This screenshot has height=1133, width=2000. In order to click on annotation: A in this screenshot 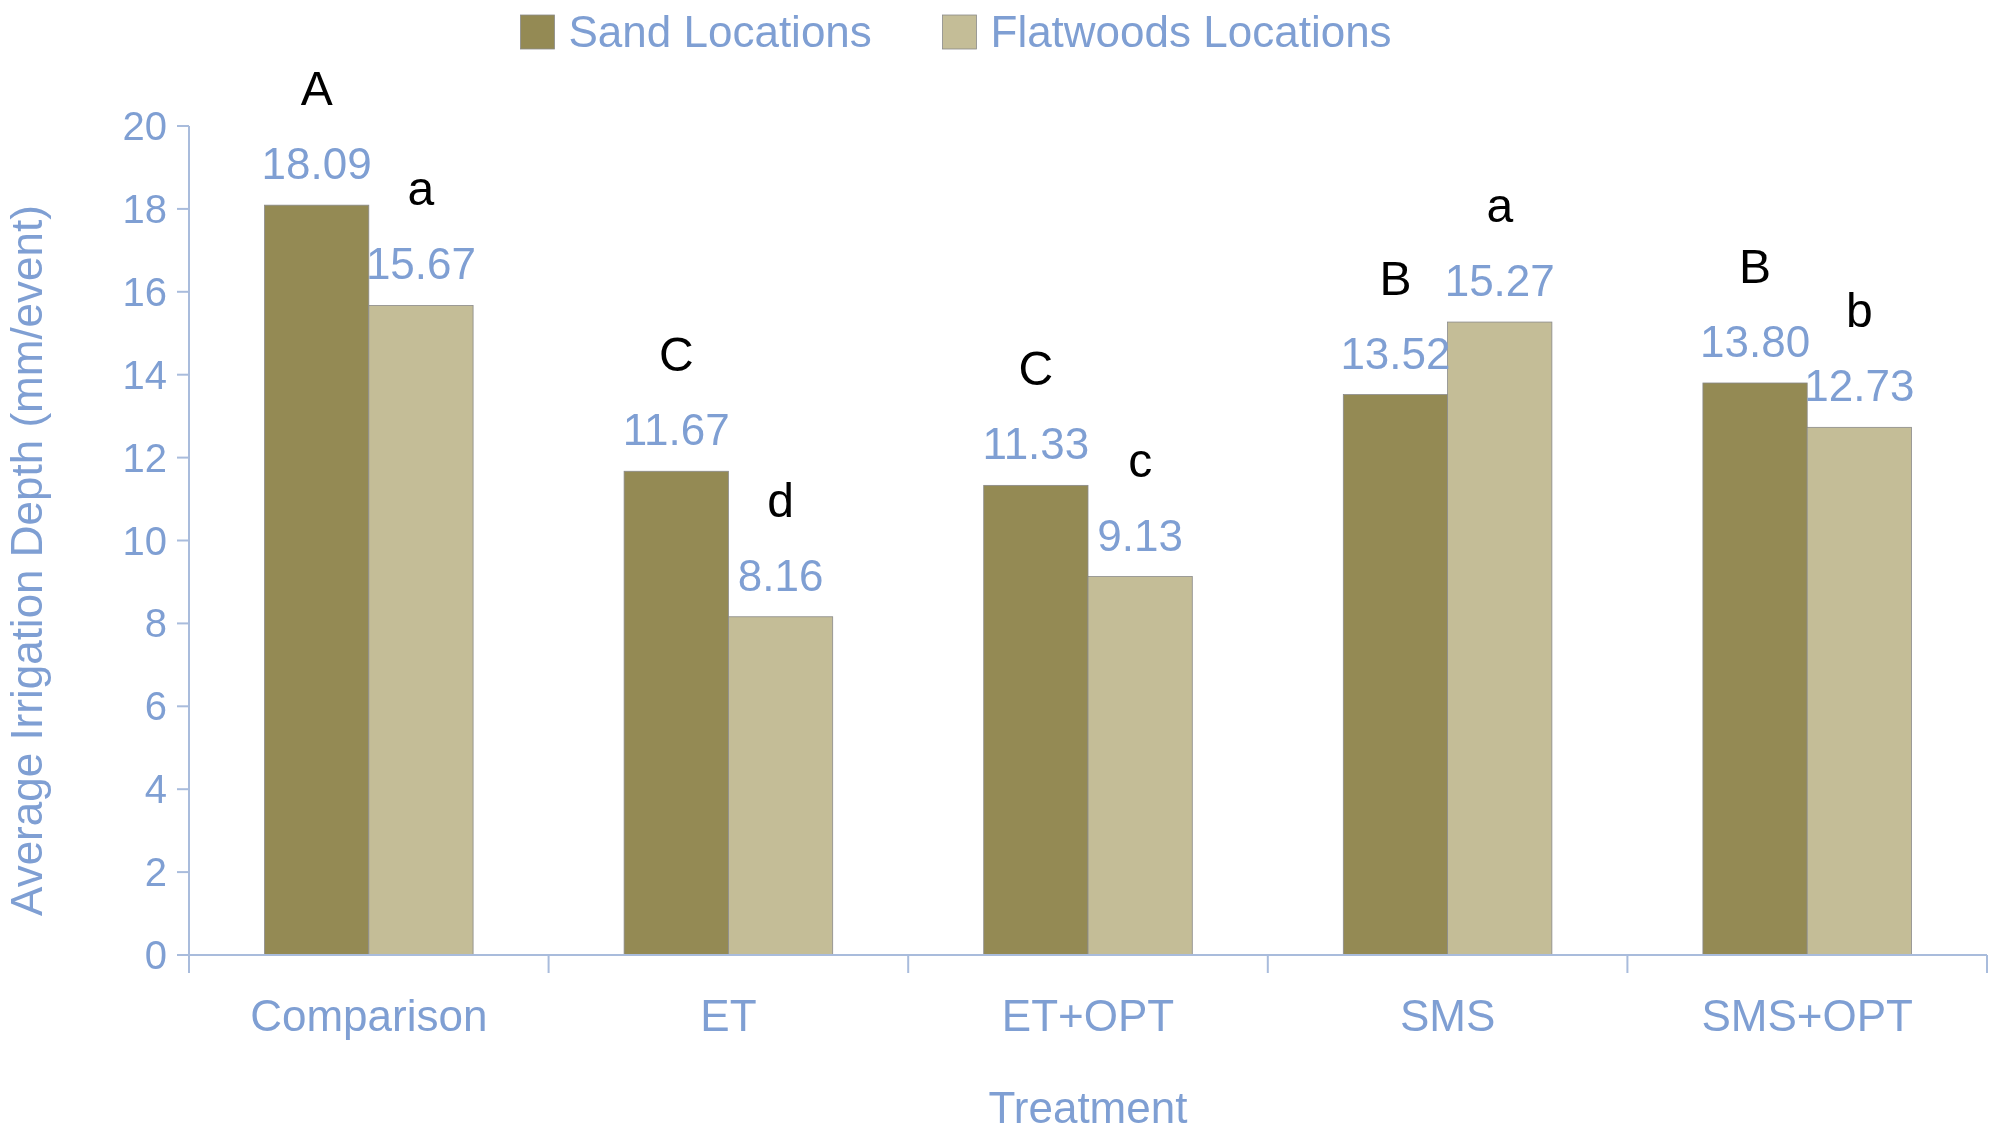, I will do `click(316, 89)`.